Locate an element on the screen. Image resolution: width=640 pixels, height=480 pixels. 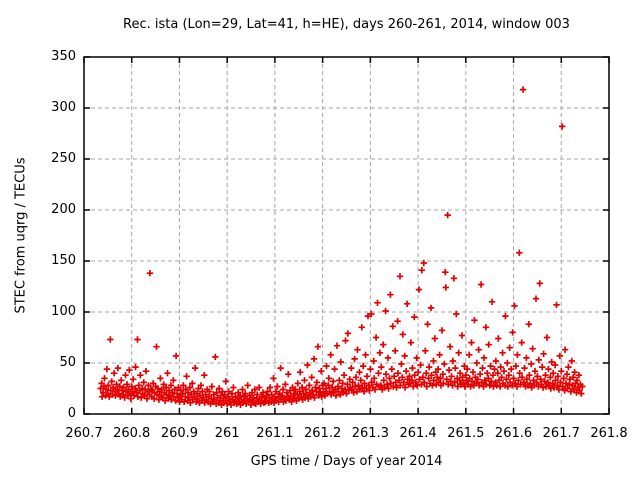
x-tick-label: 260.9 is located at coordinates (179, 433).